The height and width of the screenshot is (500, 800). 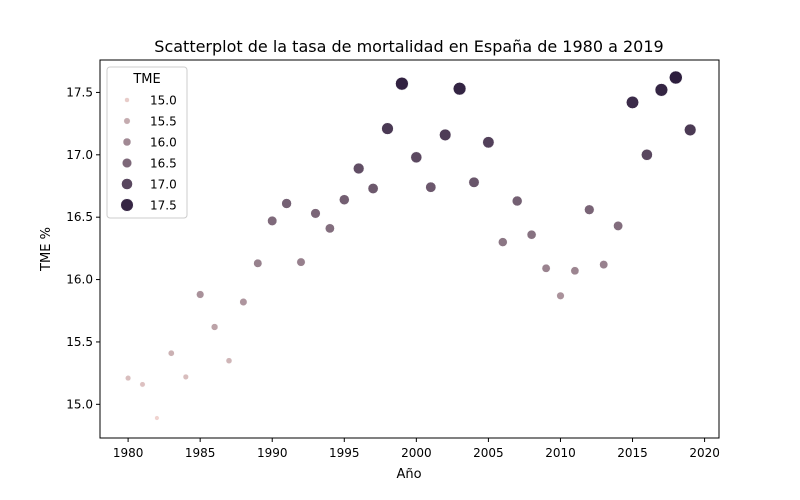 I want to click on x-tick-label: 2015, so click(x=632, y=453).